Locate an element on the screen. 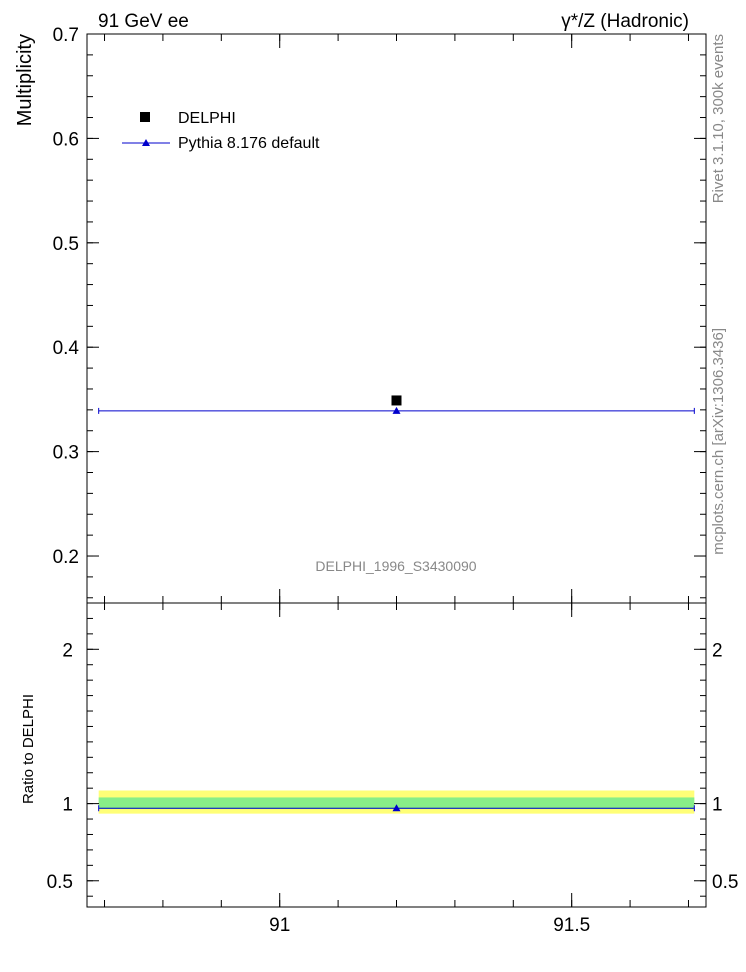 The width and height of the screenshot is (746, 972). y-tick-label: 0.3 is located at coordinates (66, 453).